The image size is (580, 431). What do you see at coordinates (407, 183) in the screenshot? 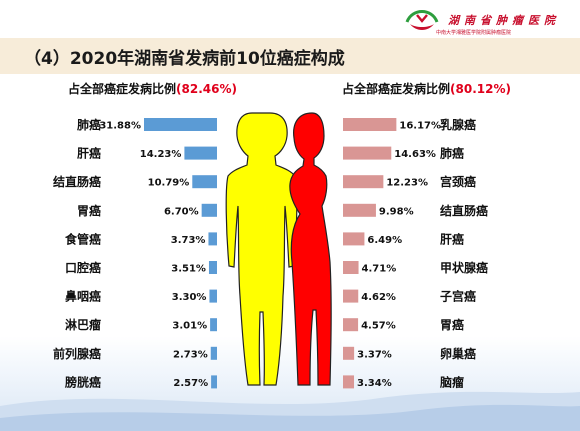
I see `female-value-label: 12.23%` at bounding box center [407, 183].